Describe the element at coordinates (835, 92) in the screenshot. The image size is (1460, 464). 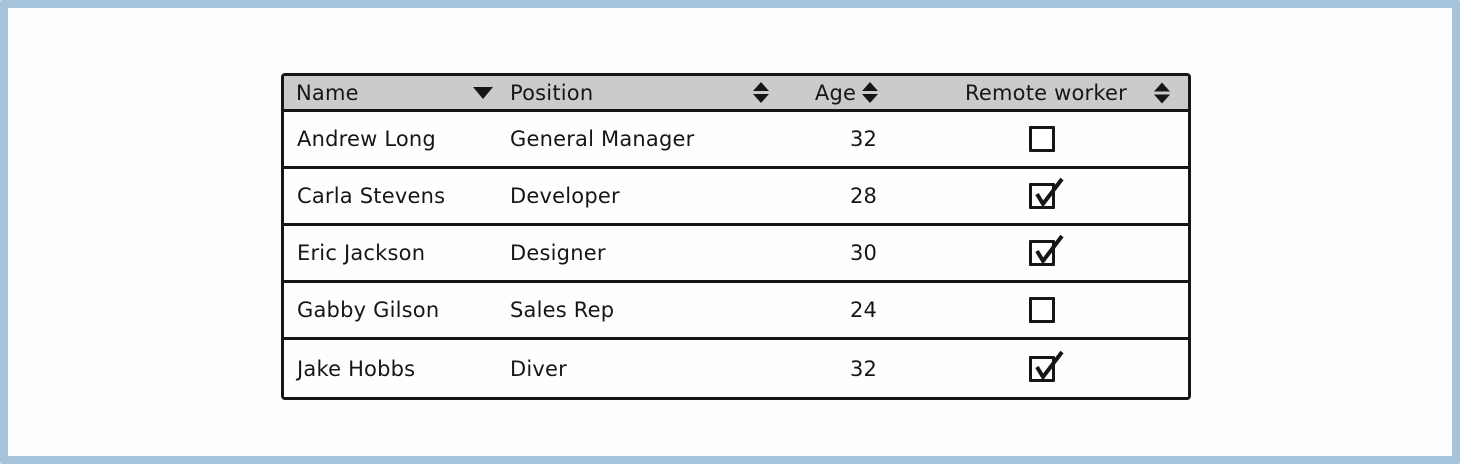
I see `column-header-age-label: Age` at that location.